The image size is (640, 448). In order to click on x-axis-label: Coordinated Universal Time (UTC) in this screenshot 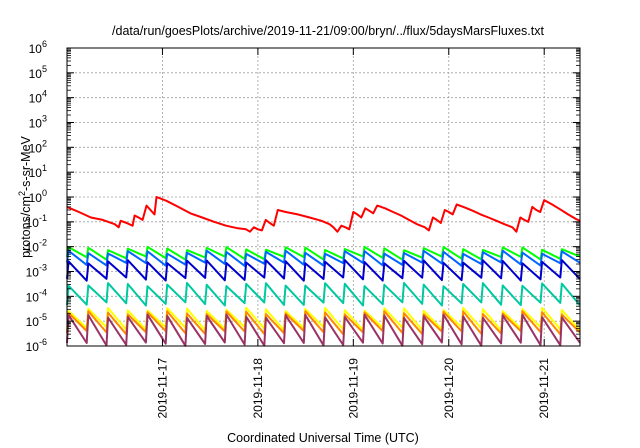, I will do `click(323, 438)`.